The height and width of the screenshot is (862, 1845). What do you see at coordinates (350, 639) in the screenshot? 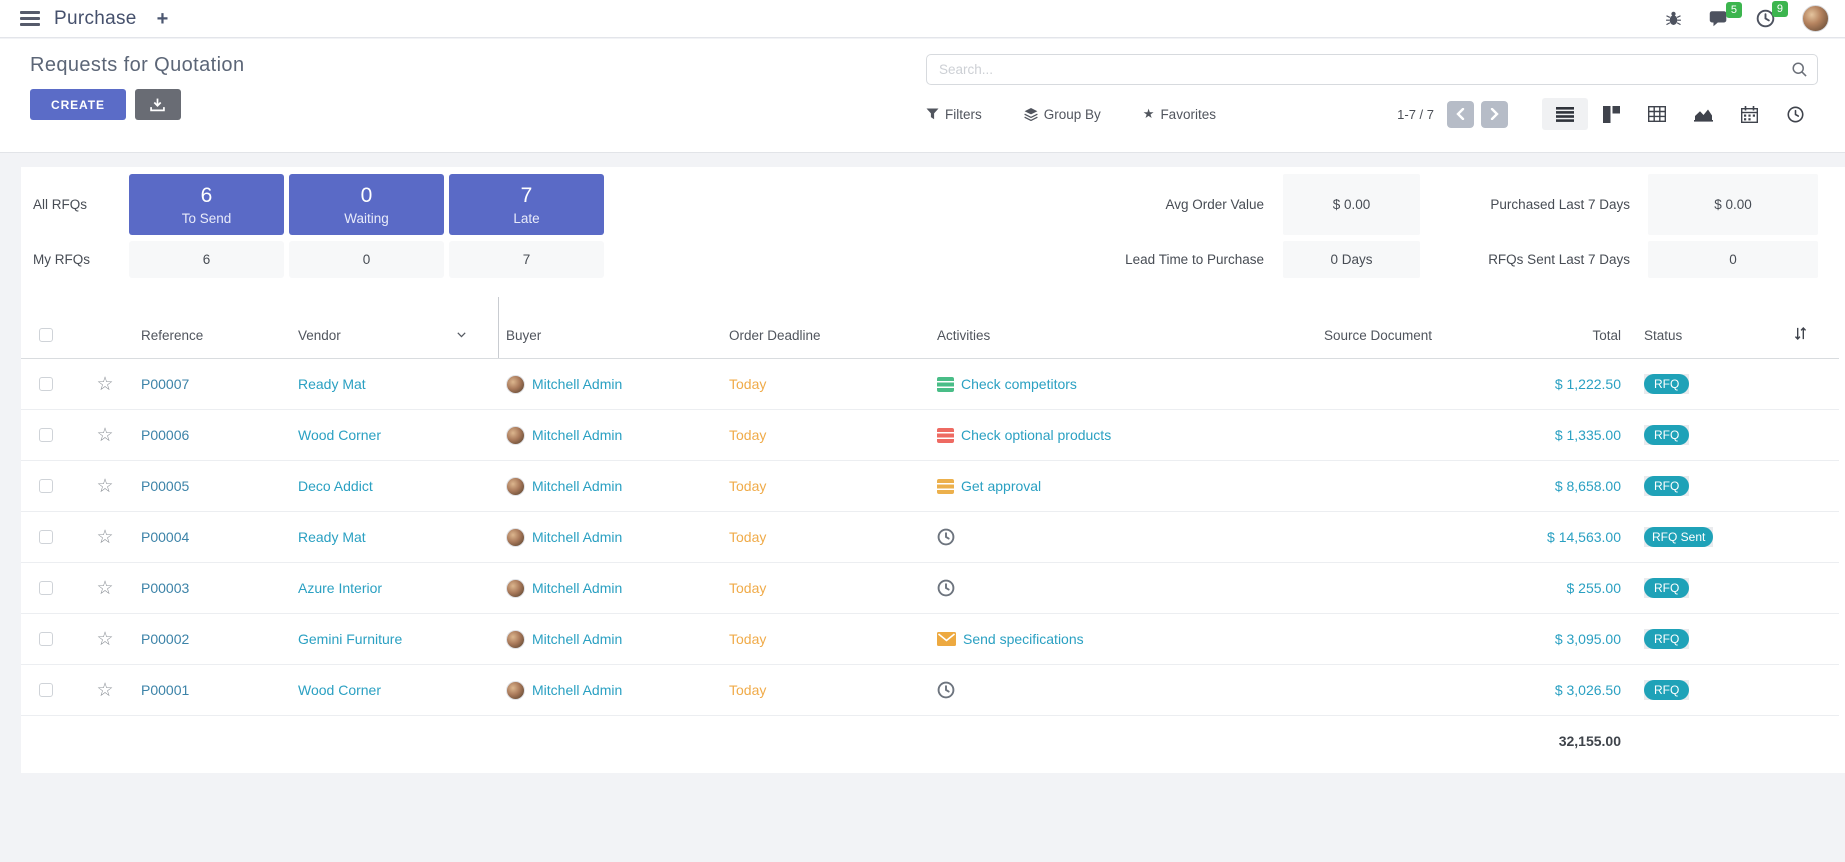
I see `row-vendor: Gemini Furniture` at bounding box center [350, 639].